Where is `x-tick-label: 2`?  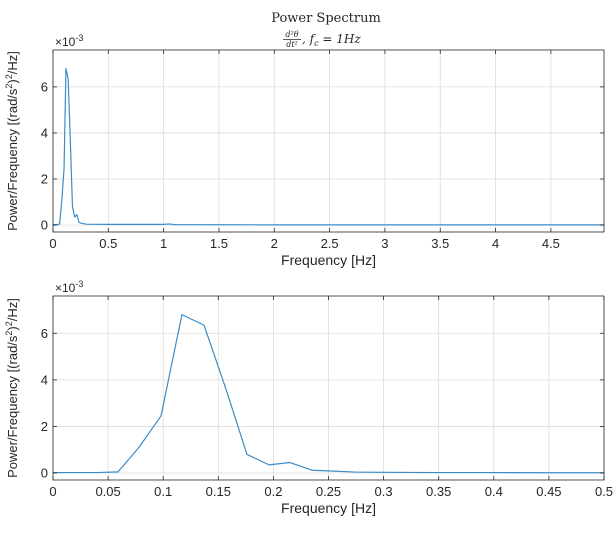
x-tick-label: 2 is located at coordinates (274, 243).